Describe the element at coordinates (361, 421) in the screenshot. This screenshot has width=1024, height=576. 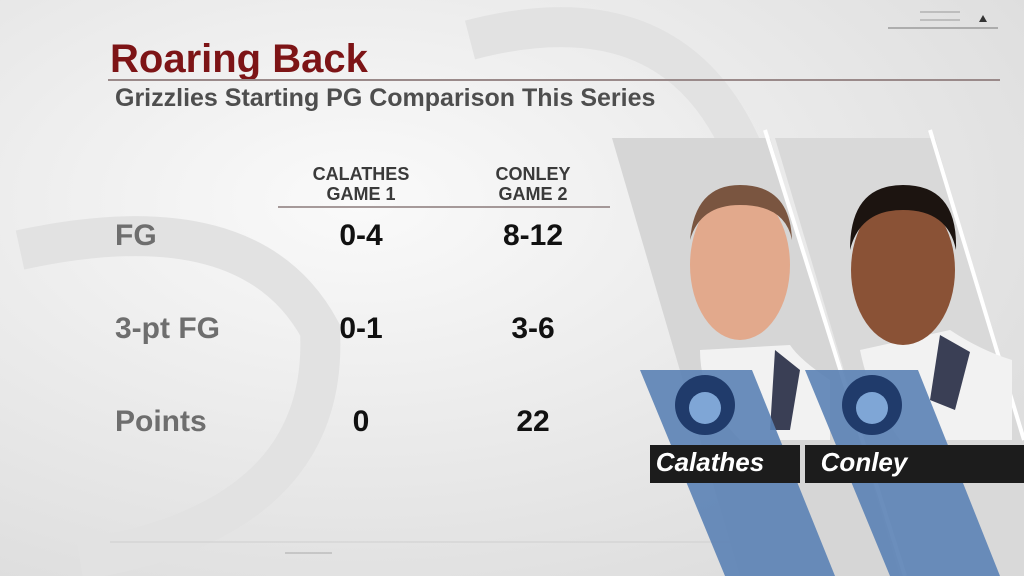
I see `stat-value: 0` at that location.